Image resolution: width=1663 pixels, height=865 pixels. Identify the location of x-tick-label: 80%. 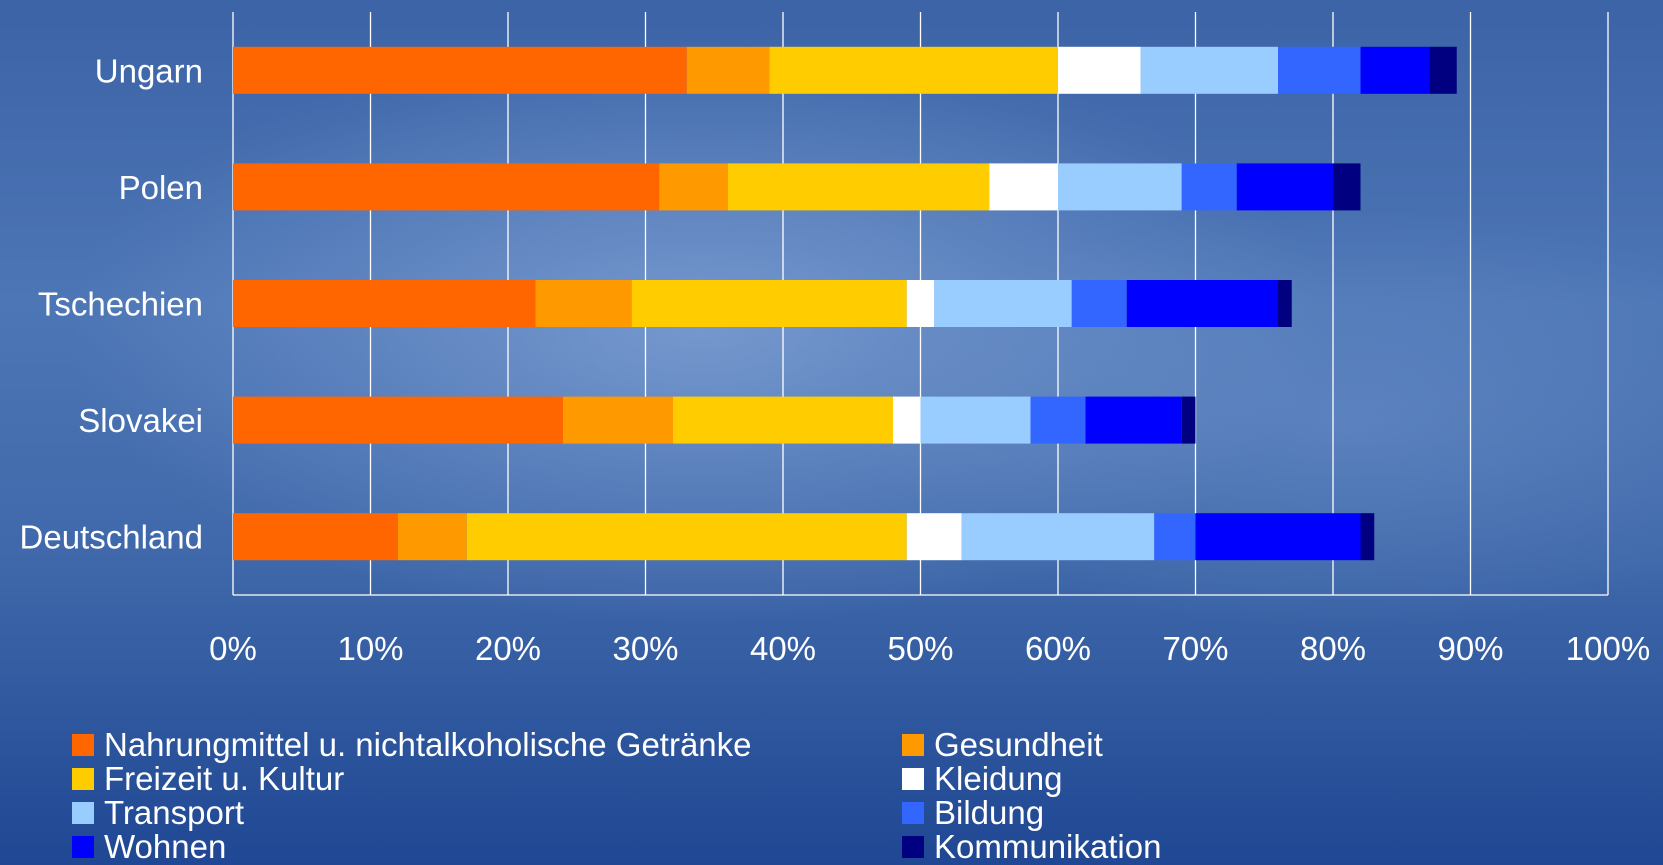
(1333, 648).